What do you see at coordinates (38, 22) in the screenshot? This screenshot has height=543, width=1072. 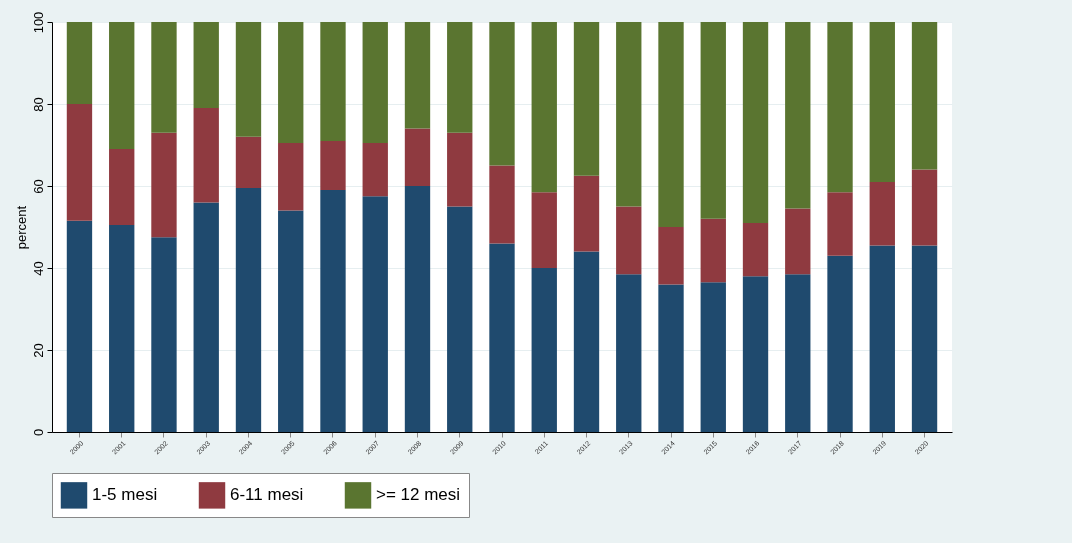 I see `y-tick-label: 100` at bounding box center [38, 22].